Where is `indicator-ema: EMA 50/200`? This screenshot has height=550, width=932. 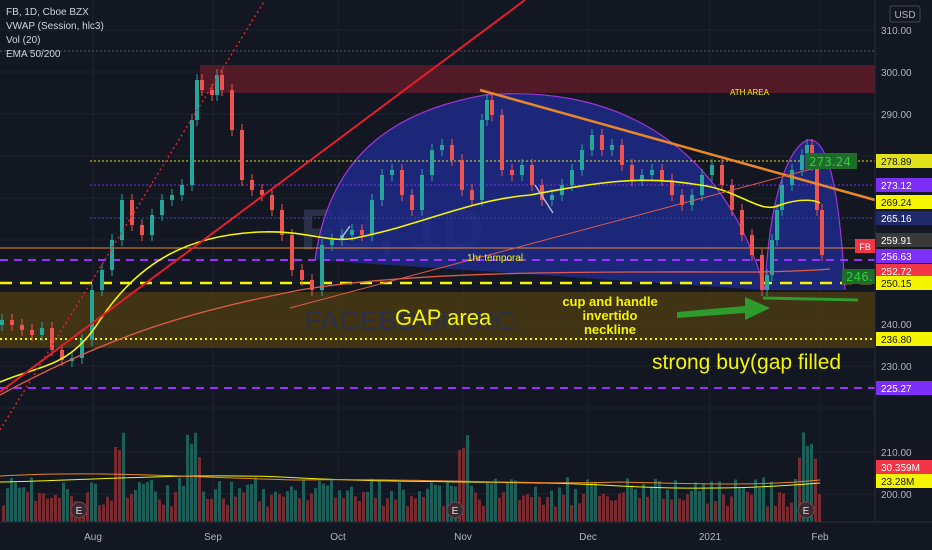
indicator-ema: EMA 50/200 is located at coordinates (33, 54).